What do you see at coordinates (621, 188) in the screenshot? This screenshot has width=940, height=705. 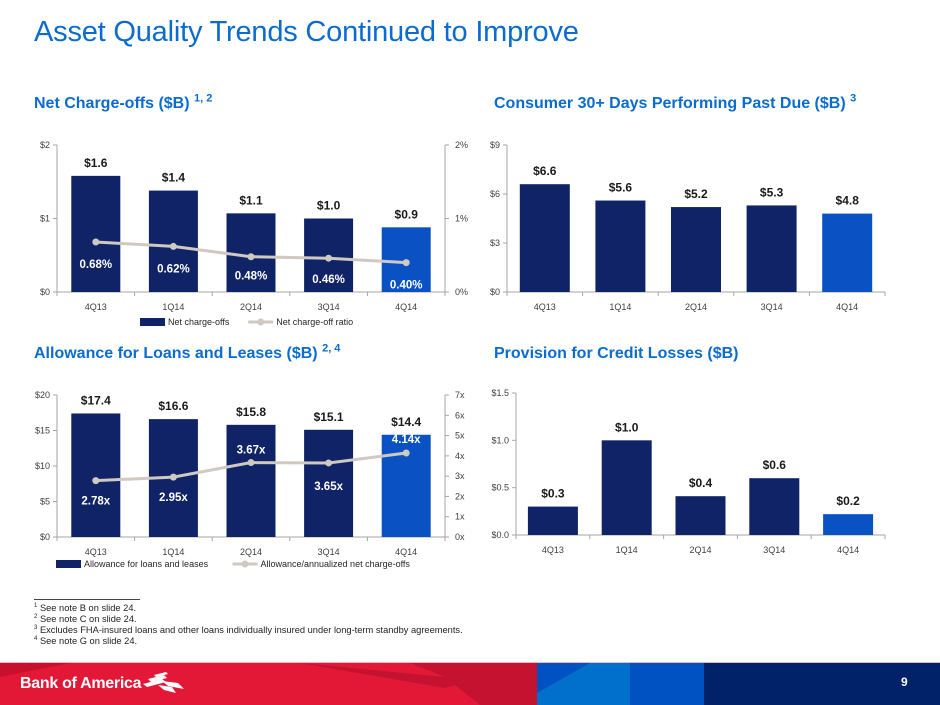 I see `bar-value-label: $5.6` at bounding box center [621, 188].